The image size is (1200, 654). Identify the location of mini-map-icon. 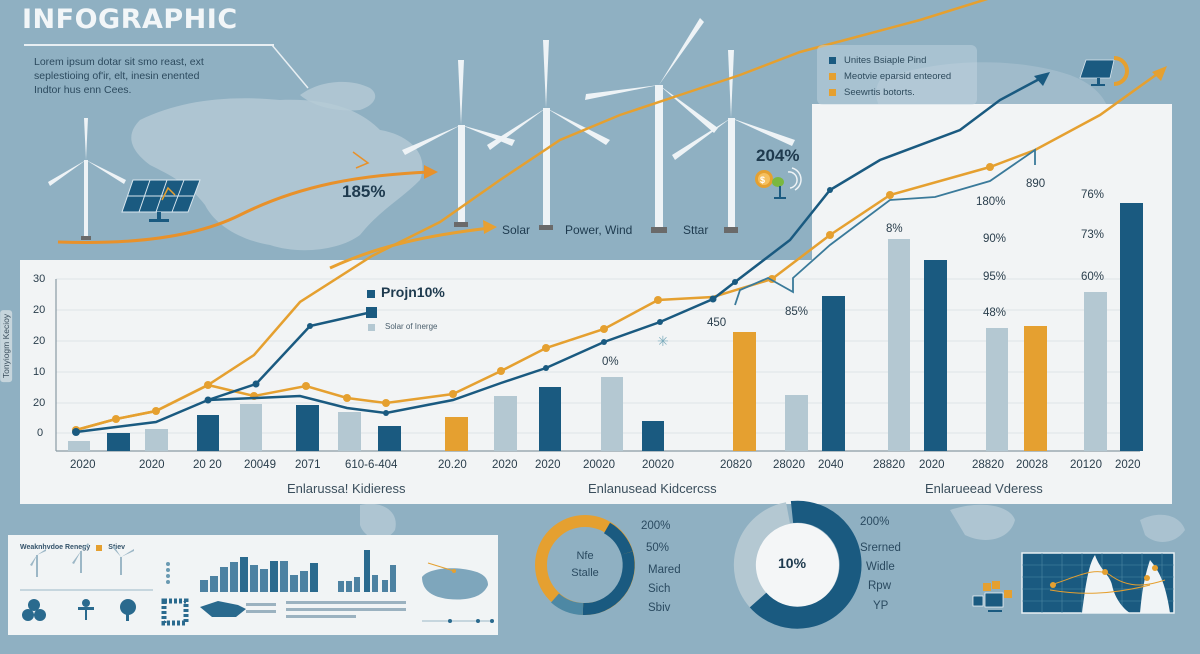
(223, 609).